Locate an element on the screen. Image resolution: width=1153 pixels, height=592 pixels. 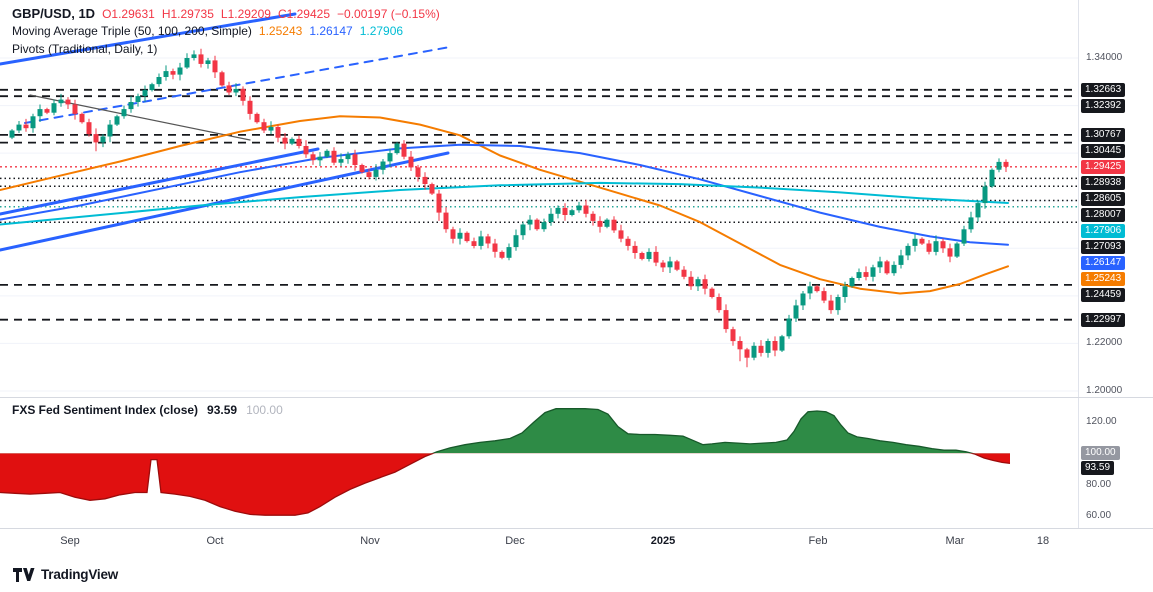
close-value: 1.29425 is located at coordinates (308, 14).